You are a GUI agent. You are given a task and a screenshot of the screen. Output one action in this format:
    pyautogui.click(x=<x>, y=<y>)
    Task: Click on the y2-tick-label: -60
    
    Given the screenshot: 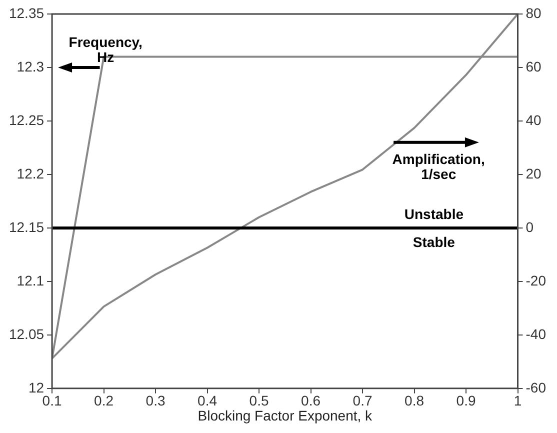 What is the action you would take?
    pyautogui.click(x=536, y=387)
    